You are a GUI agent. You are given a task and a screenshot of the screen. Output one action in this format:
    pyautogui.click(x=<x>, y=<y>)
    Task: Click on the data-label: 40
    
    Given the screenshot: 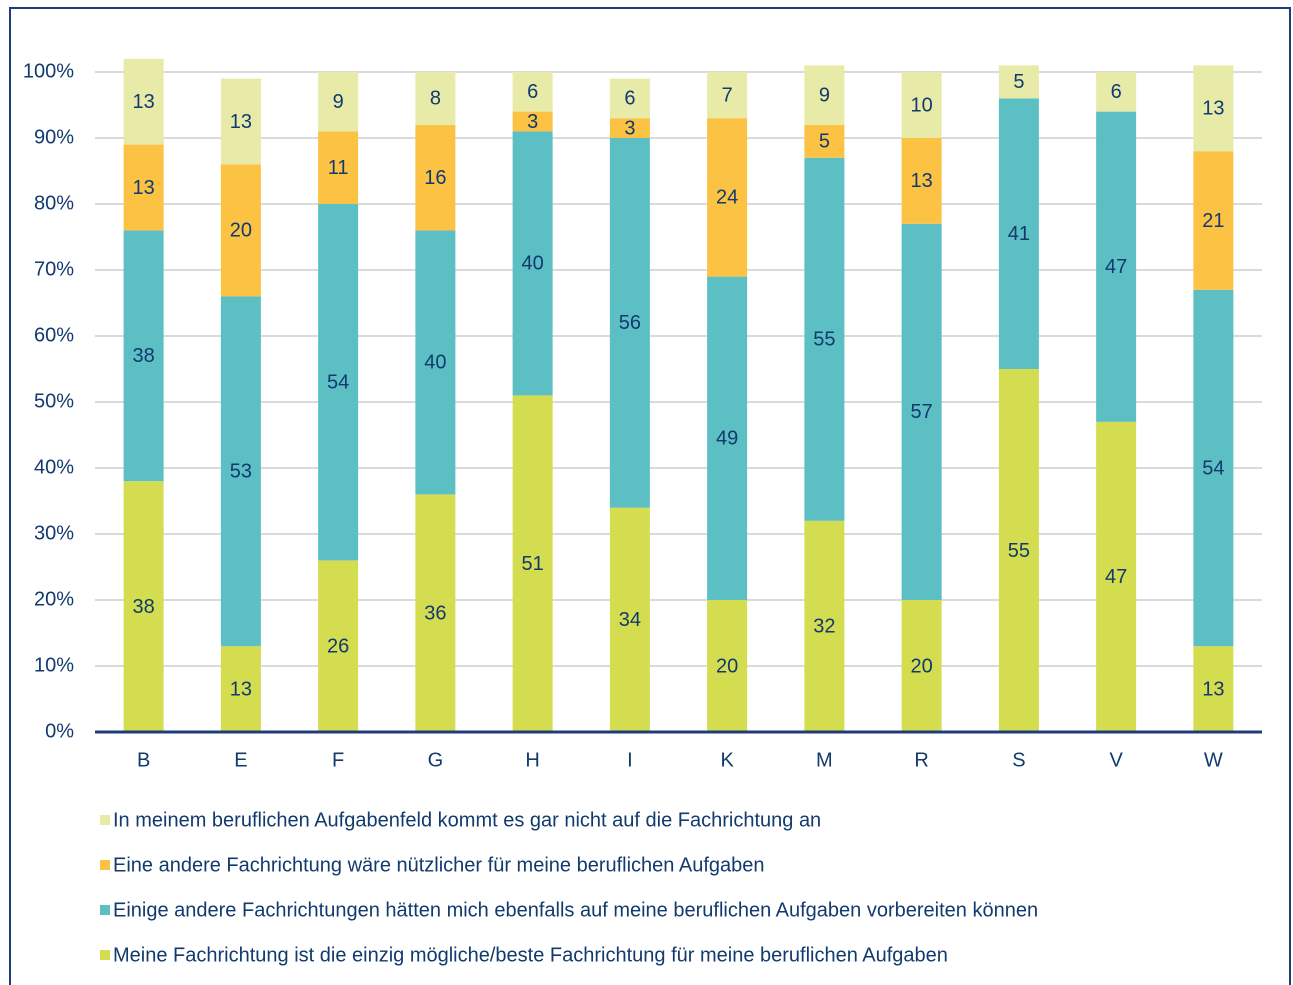 What is the action you would take?
    pyautogui.click(x=533, y=264)
    